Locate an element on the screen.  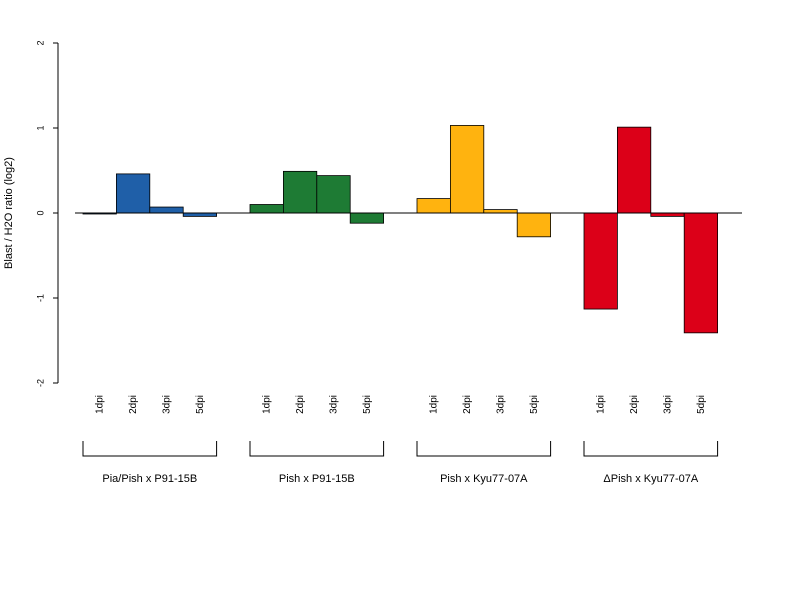
y-tick-label: 2 is located at coordinates (40, 42).